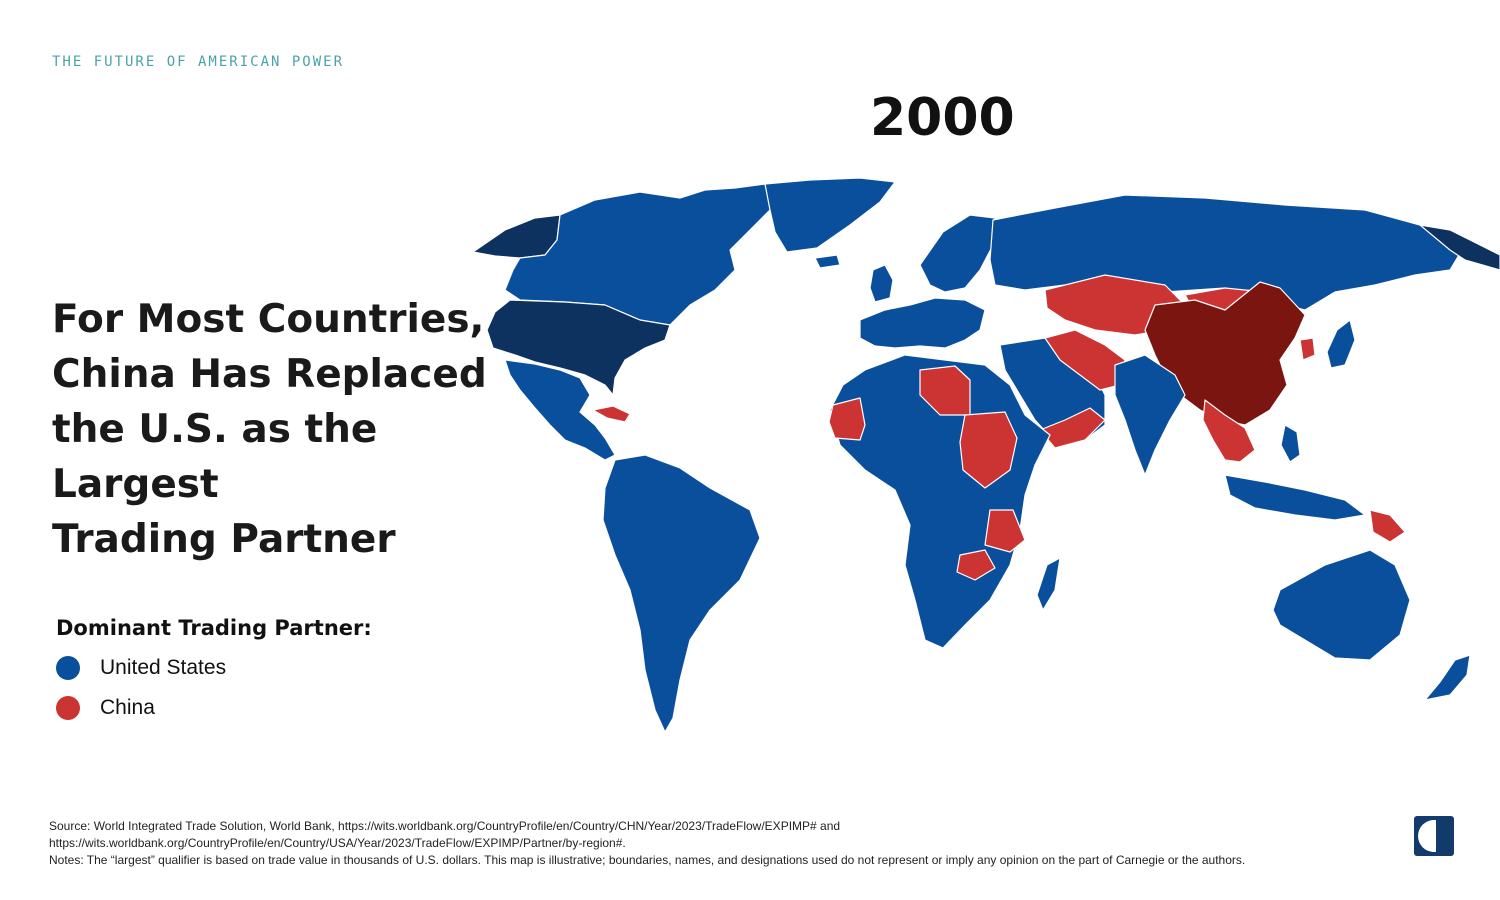 This screenshot has height=900, width=1500. Describe the element at coordinates (1150, 415) in the screenshot. I see `country-india` at that location.